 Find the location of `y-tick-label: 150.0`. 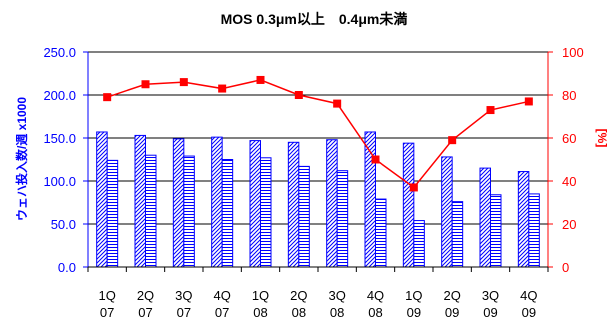

y-tick-label: 150.0 is located at coordinates (59, 138).